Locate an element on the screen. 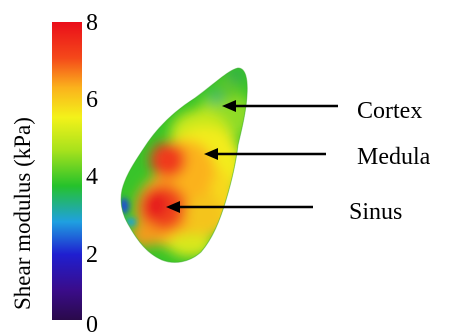 Image resolution: width=459 pixels, height=332 pixels. label-medula: Medula is located at coordinates (394, 157).